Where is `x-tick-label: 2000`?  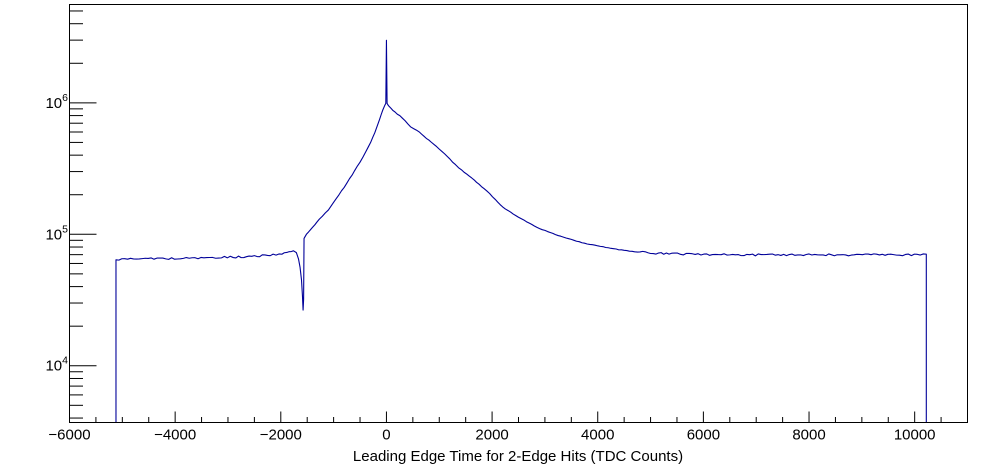 x-tick-label: 2000 is located at coordinates (491, 435).